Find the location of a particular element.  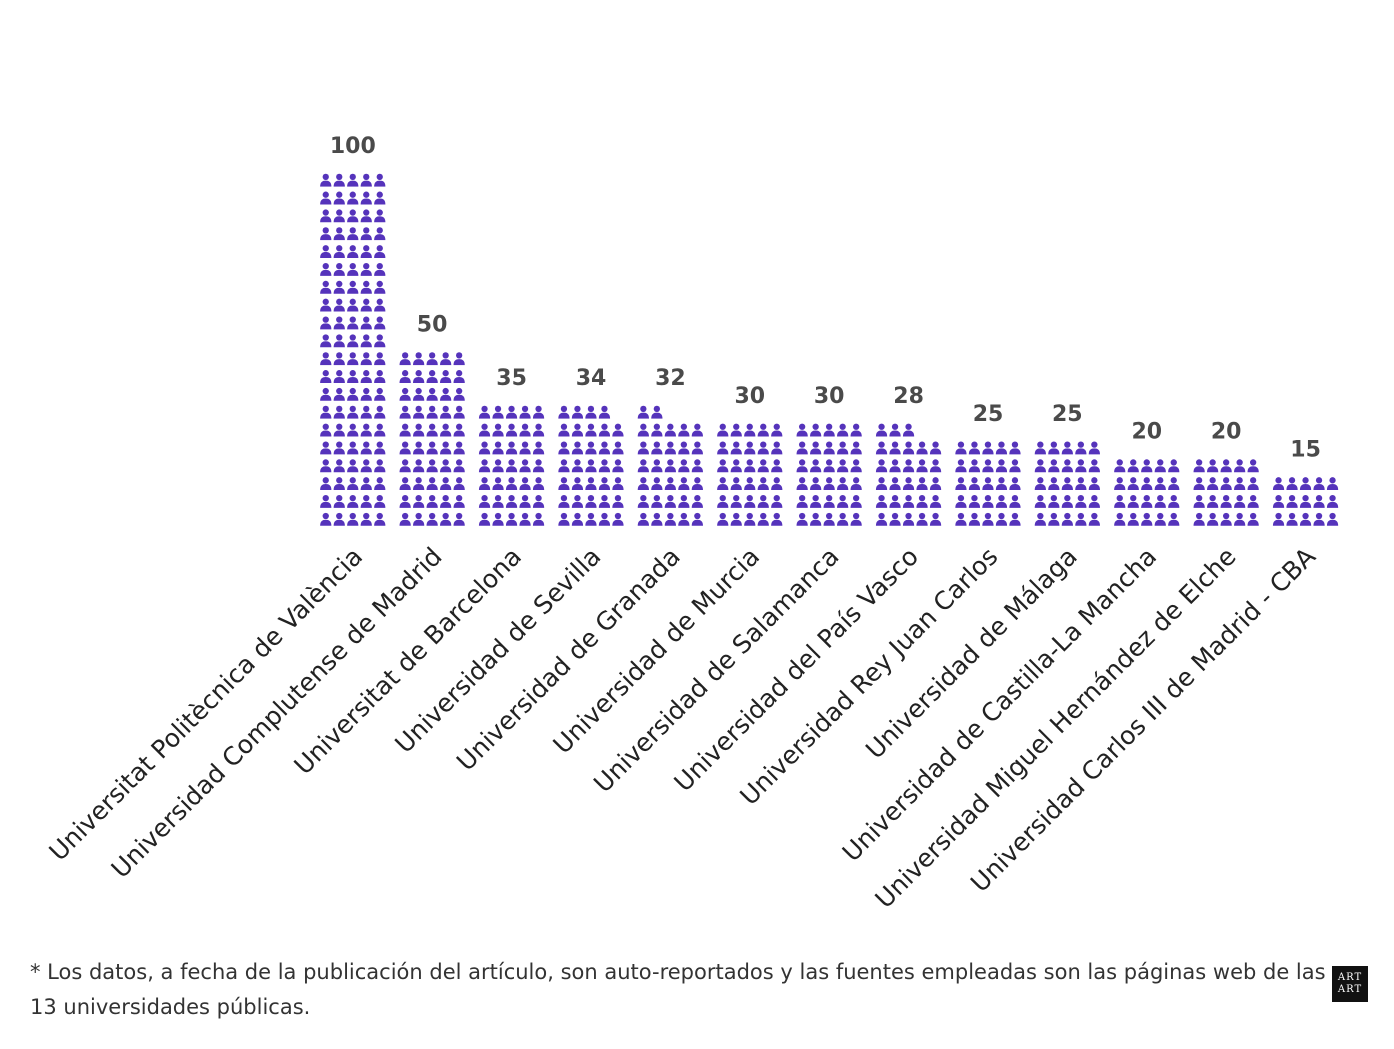

value-label: 25 is located at coordinates (1067, 414).